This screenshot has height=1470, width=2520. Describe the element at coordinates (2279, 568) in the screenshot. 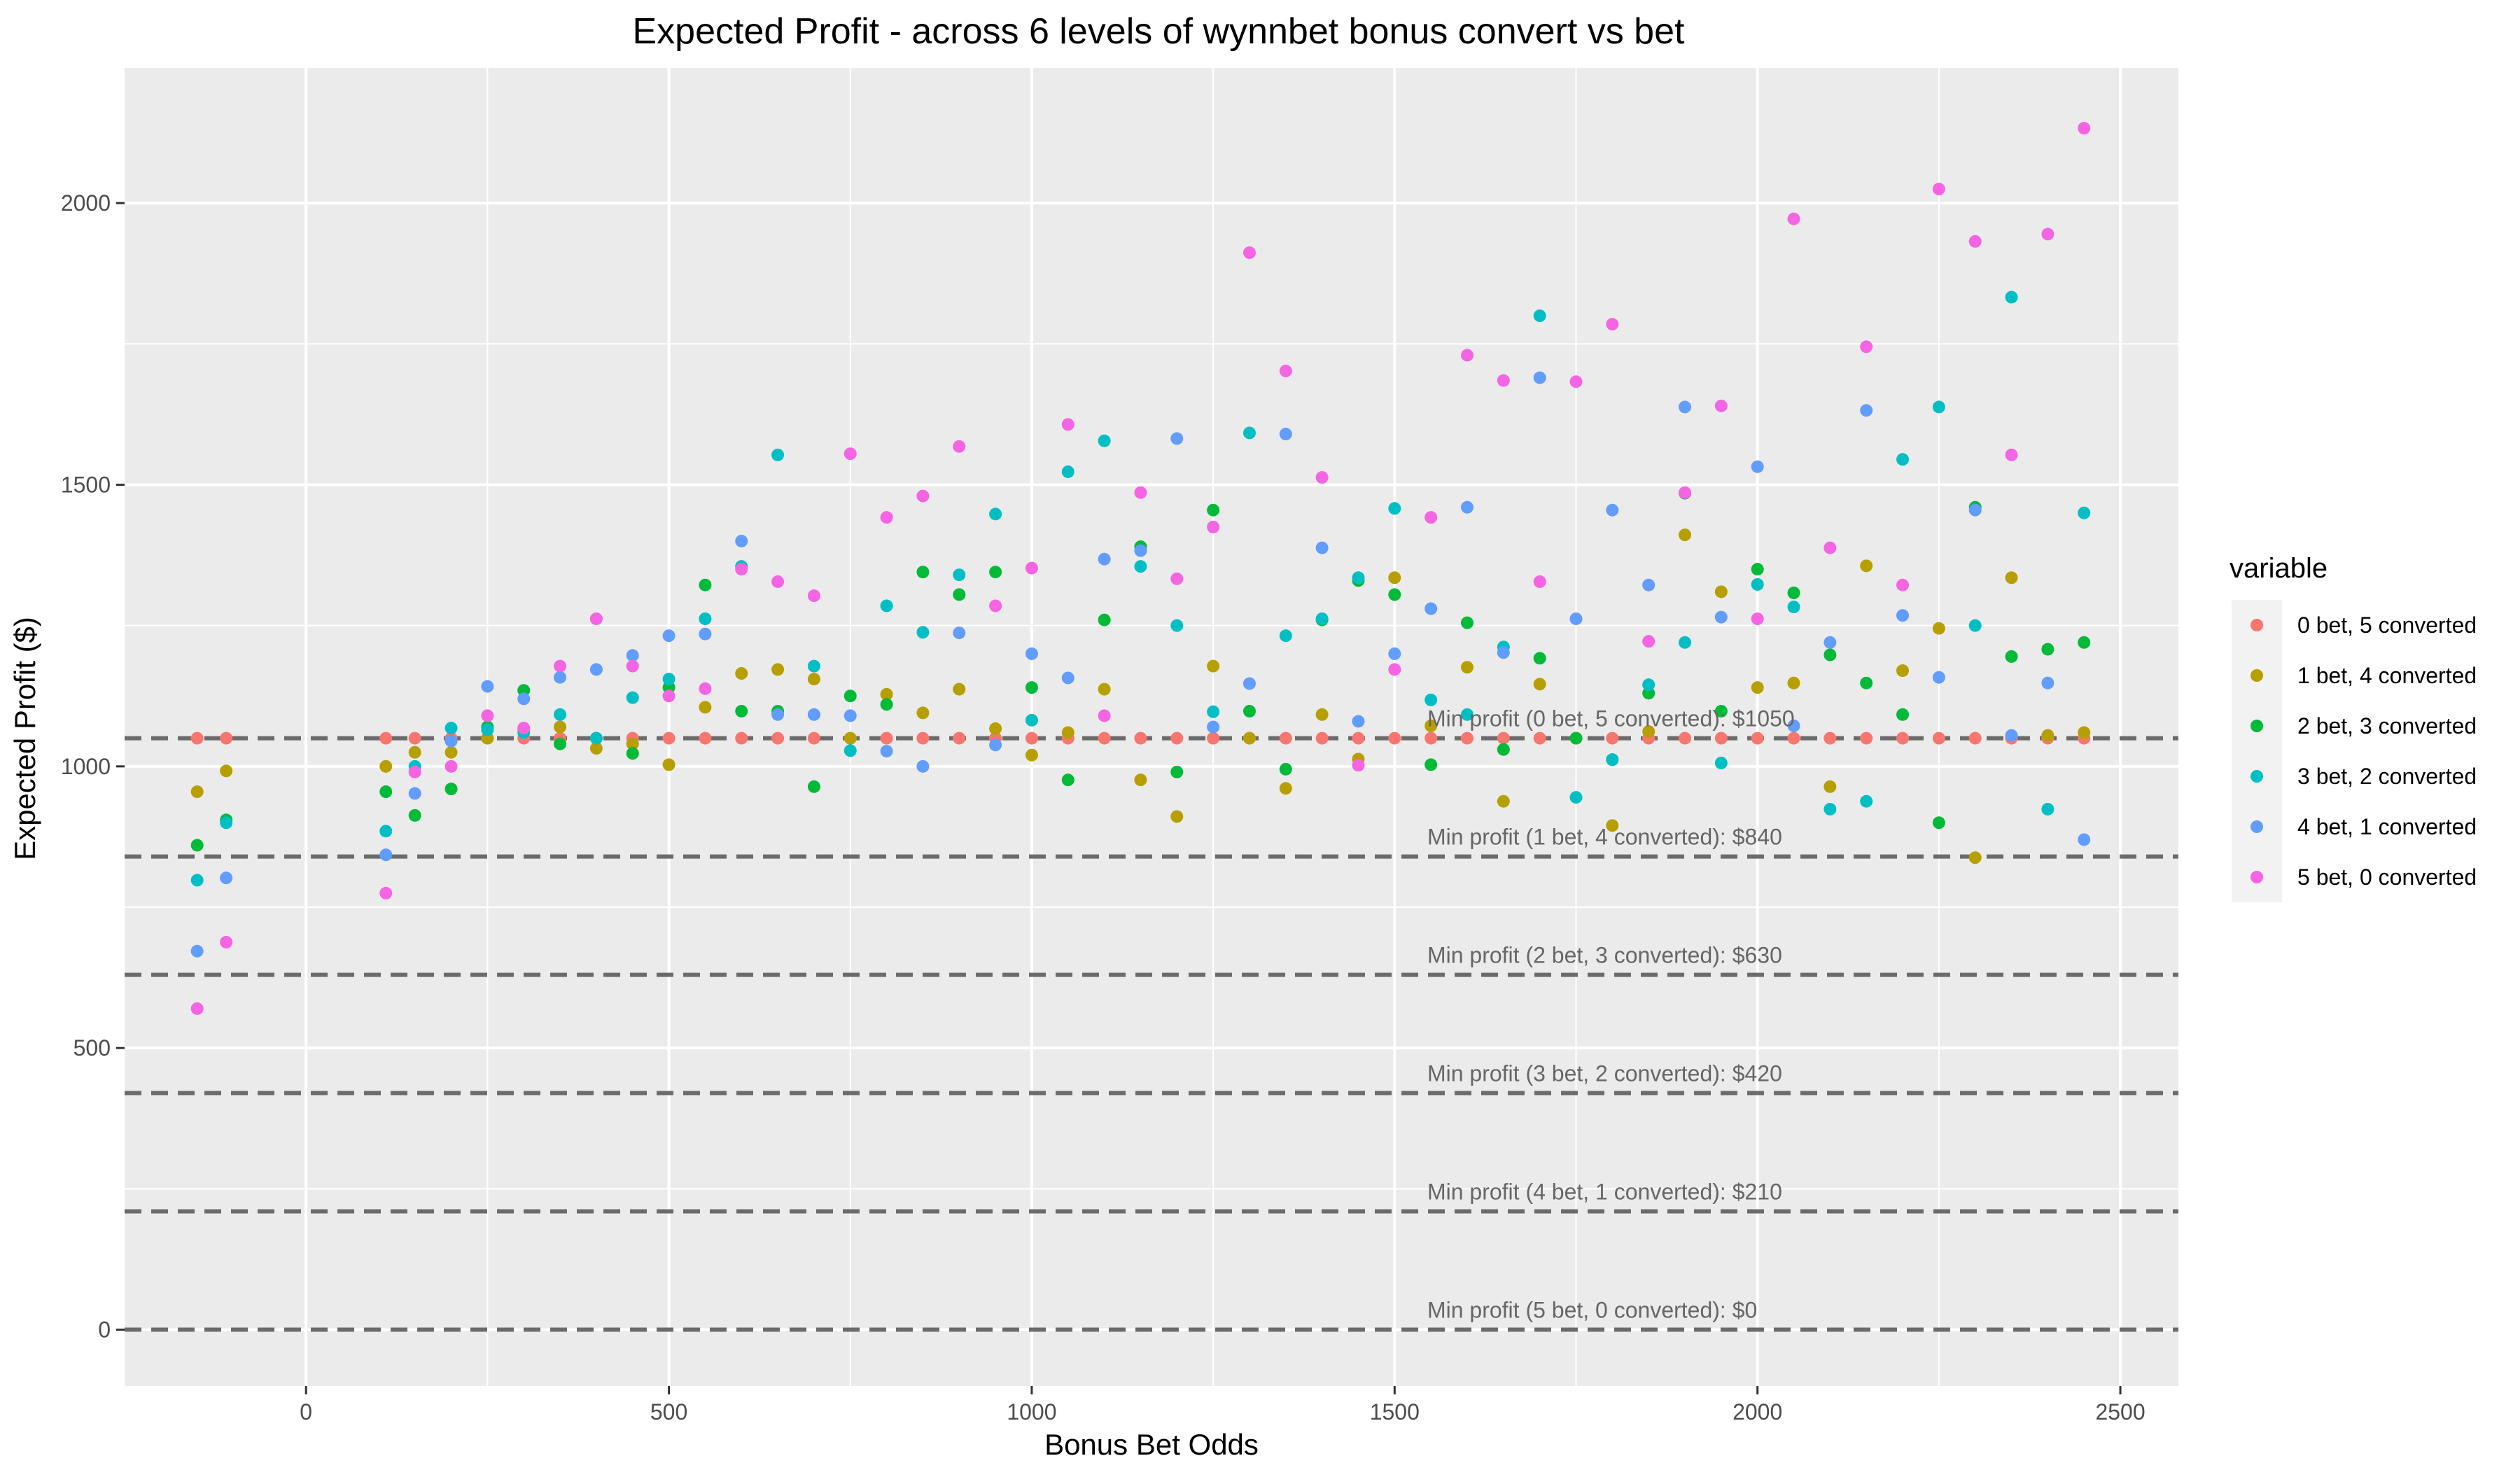

I see `legend-title: variable` at that location.